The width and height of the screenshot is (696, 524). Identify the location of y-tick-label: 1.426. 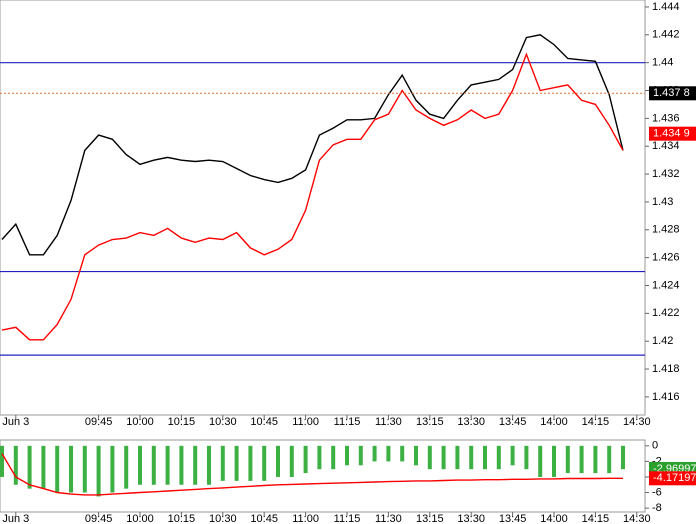
(666, 258).